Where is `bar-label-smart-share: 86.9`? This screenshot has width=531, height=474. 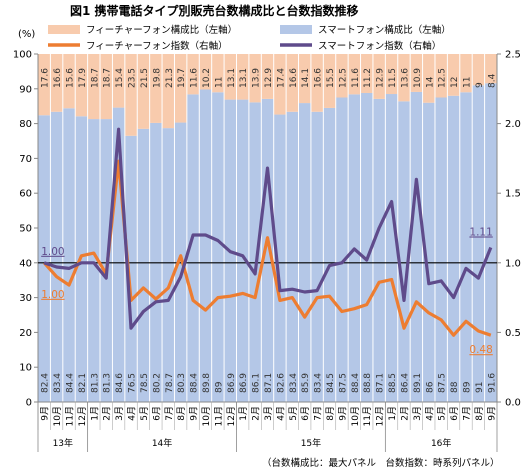
bar-label-smart-share: 86.9 is located at coordinates (232, 383).